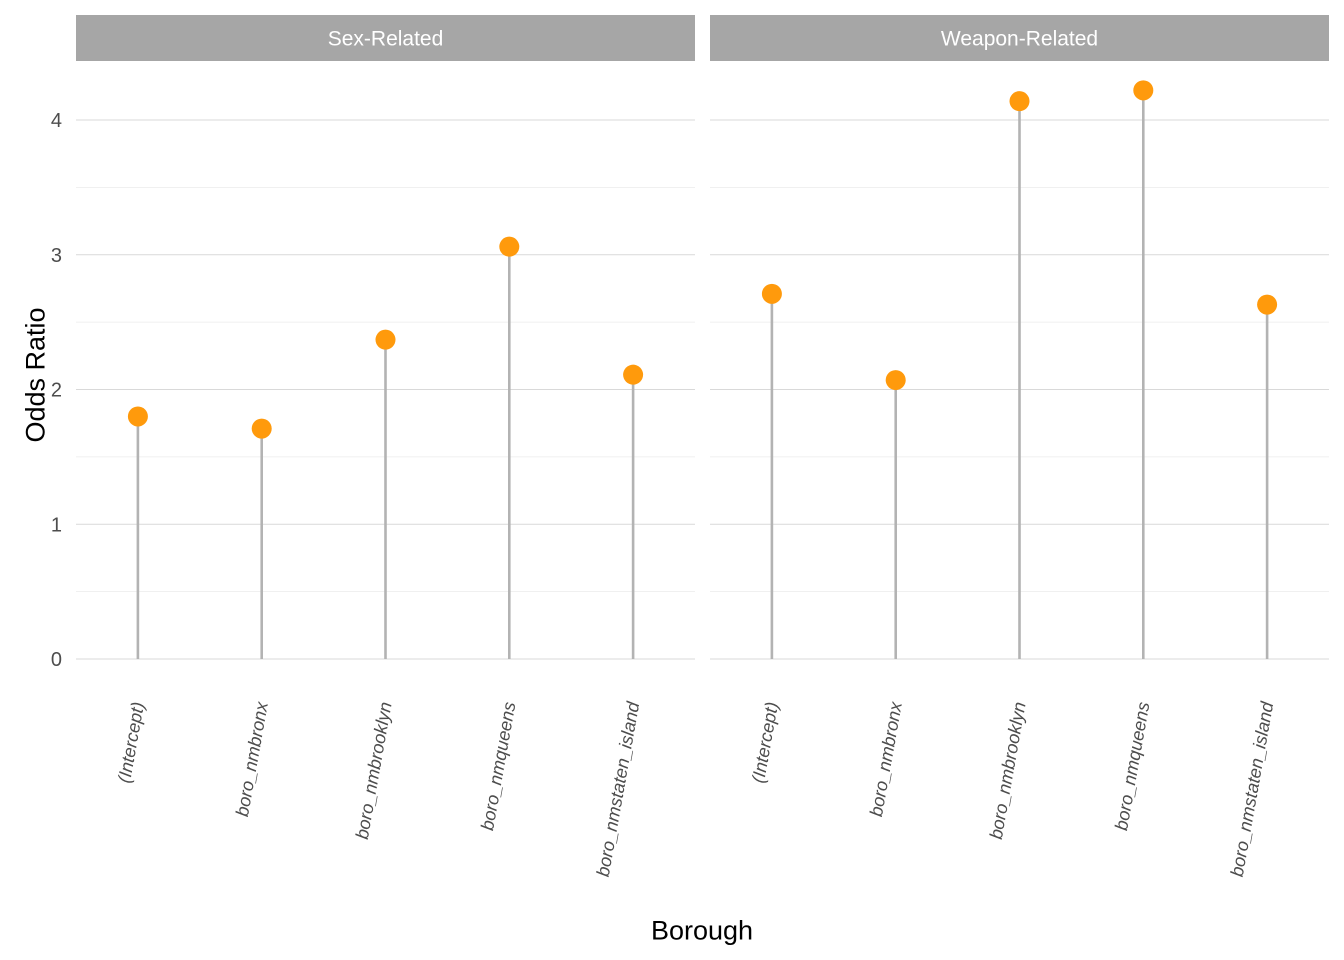 Image resolution: width=1344 pixels, height=960 pixels. Describe the element at coordinates (56, 660) in the screenshot. I see `y-tick-label: 0` at that location.